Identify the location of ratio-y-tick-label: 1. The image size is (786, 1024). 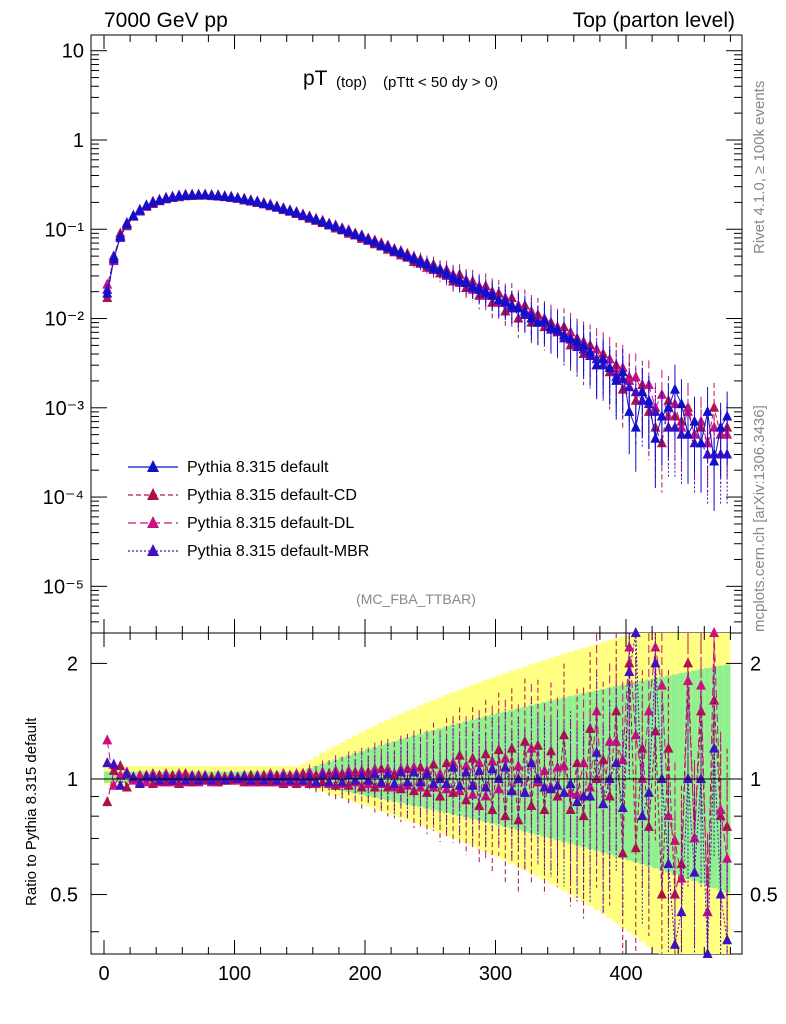
(72, 780).